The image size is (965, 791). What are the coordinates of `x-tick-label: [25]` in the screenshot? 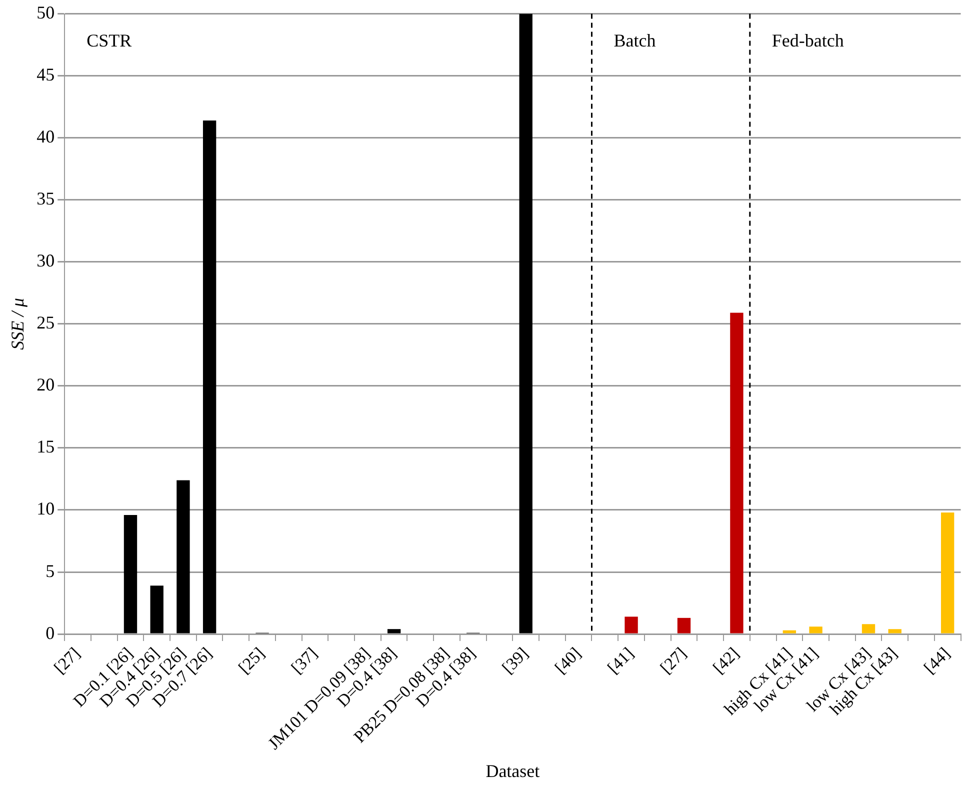 It's located at (251, 661).